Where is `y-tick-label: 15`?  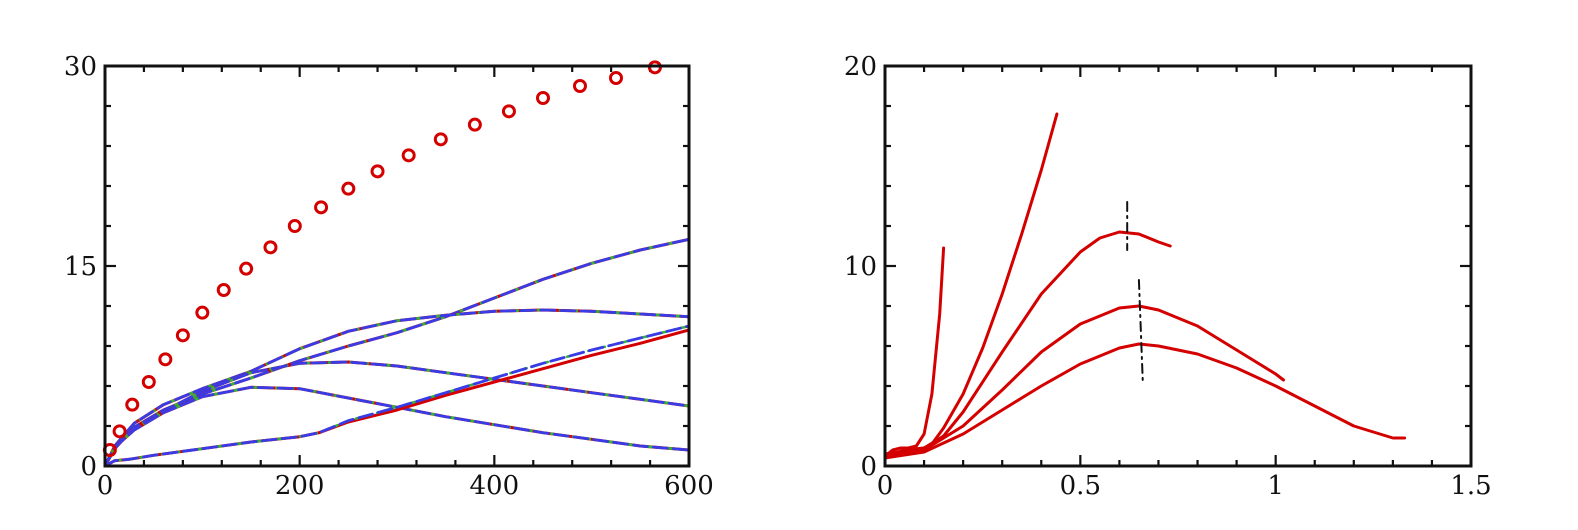 y-tick-label: 15 is located at coordinates (80, 267).